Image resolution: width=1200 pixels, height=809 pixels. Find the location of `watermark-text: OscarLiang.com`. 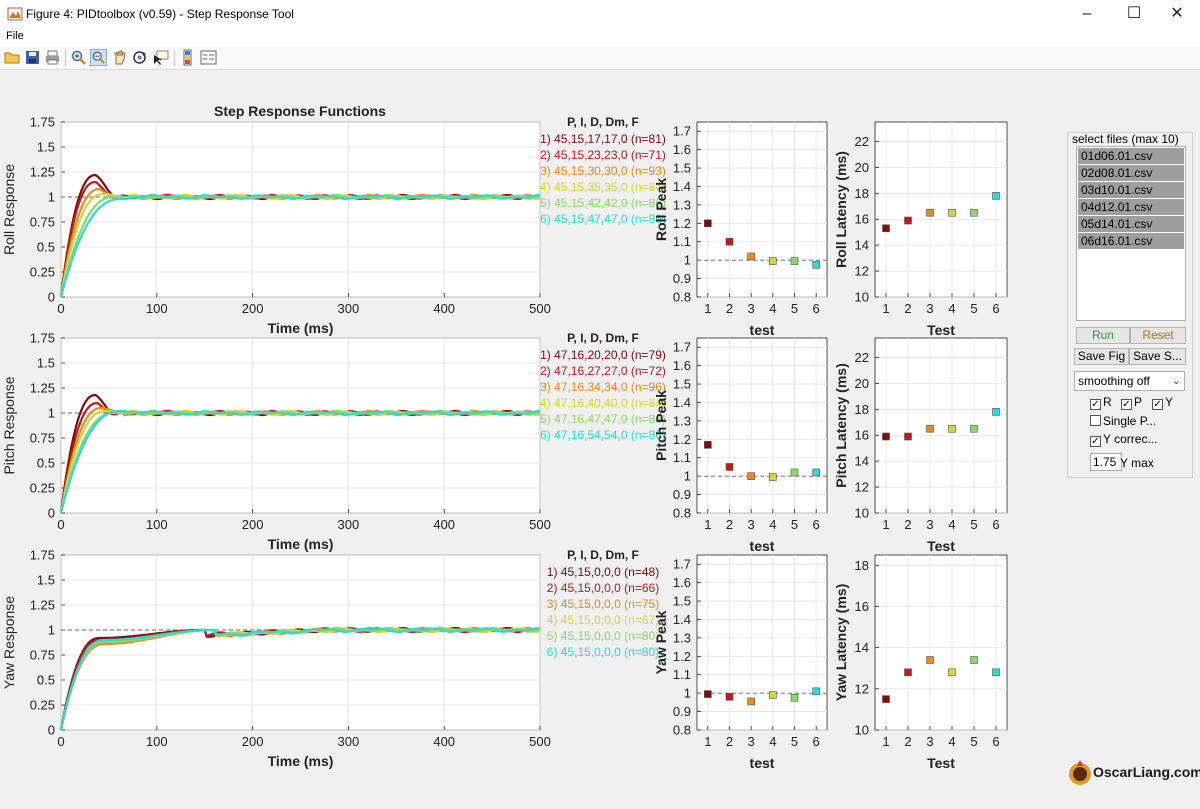

watermark-text: OscarLiang.com is located at coordinates (1146, 772).